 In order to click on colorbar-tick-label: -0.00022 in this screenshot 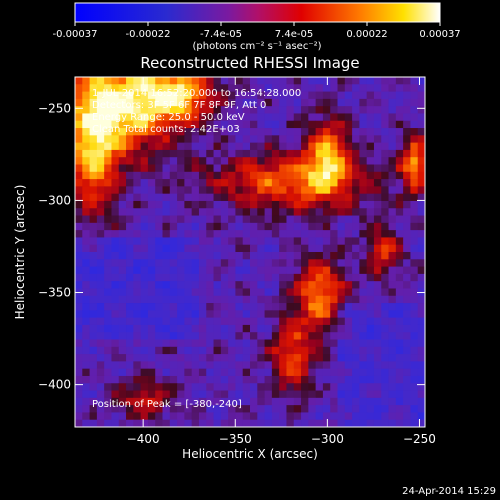, I will do `click(148, 34)`.